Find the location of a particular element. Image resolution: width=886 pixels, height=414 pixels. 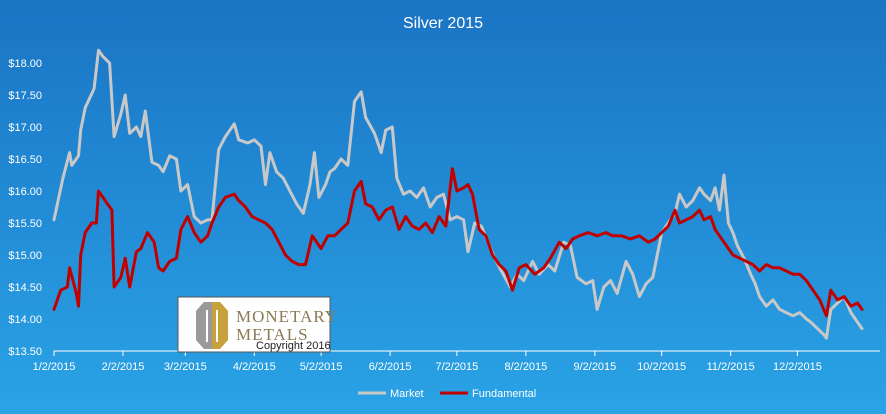

x-tick-label: 6/2/2015 is located at coordinates (390, 367).